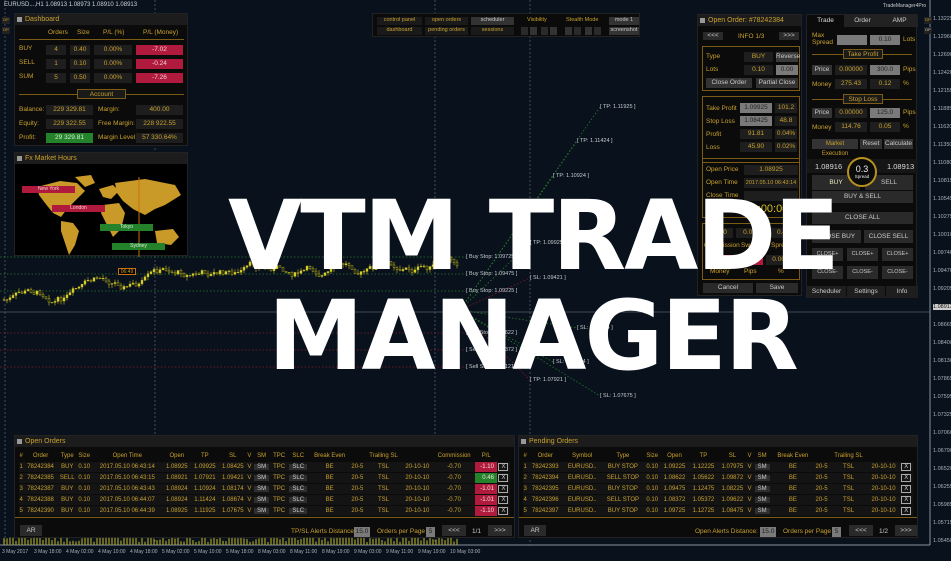 This screenshot has height=561, width=951. Describe the element at coordinates (902, 292) in the screenshot. I see `tab-info: Info` at that location.